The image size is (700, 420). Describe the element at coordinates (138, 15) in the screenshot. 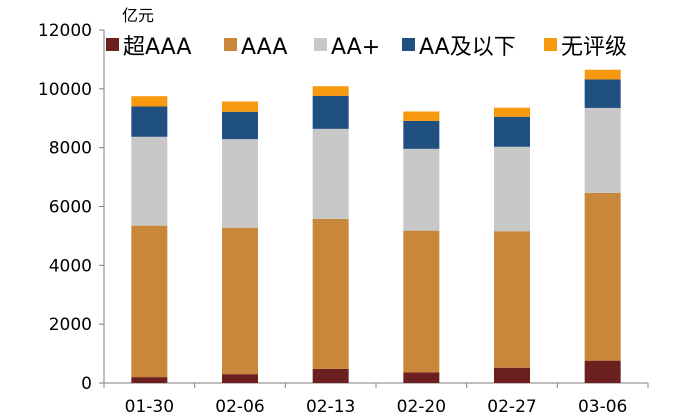

I see `y-axis-unit-label: 亿元` at that location.